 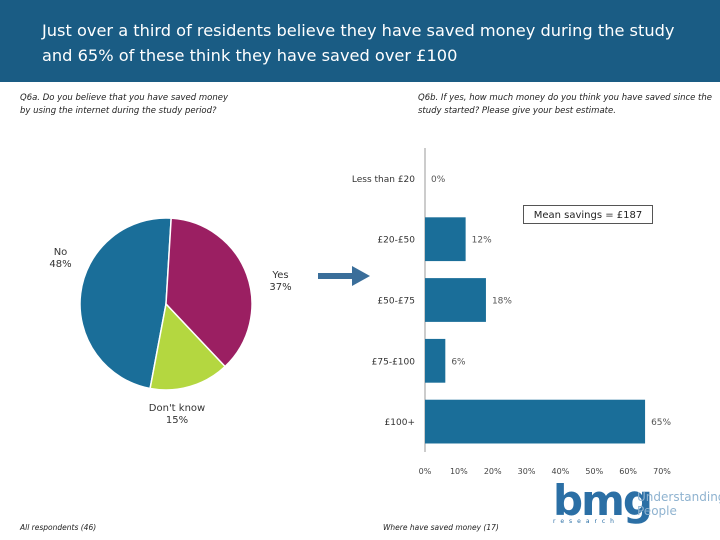 I want to click on logo-subtext: research, so click(x=586, y=521).